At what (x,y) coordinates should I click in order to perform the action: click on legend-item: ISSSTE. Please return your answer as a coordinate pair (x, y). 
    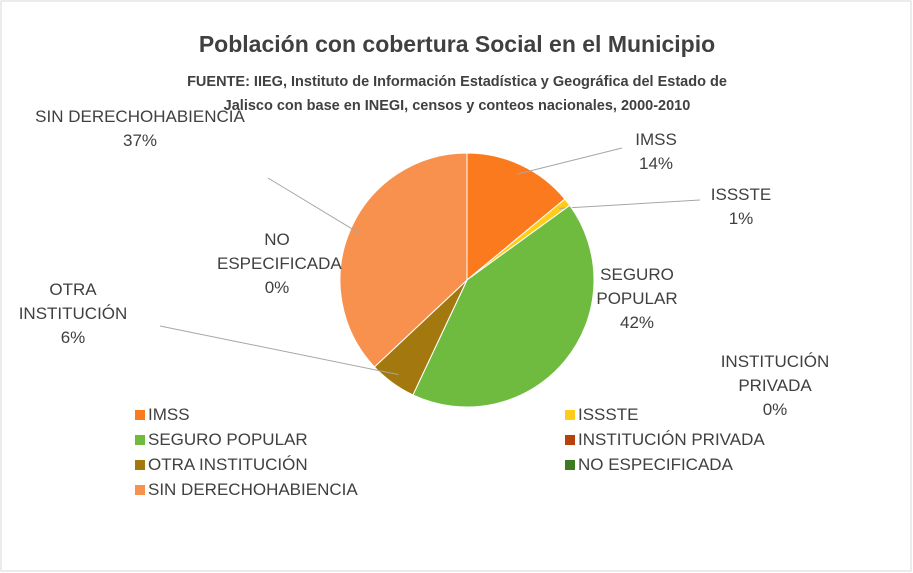
    Looking at the image, I should click on (601, 415).